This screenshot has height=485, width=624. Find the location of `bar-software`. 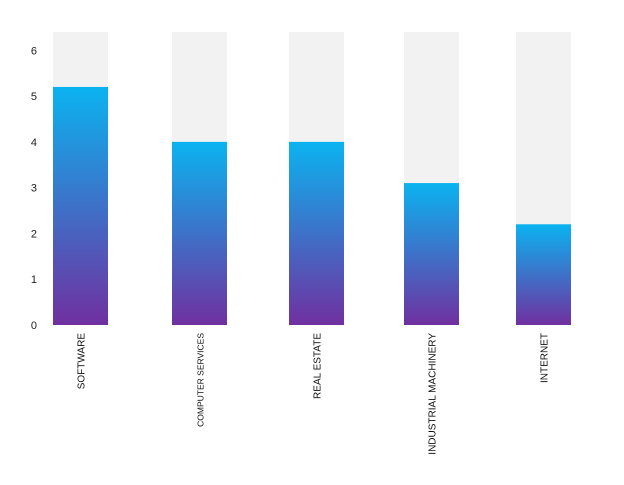

bar-software is located at coordinates (80, 205).